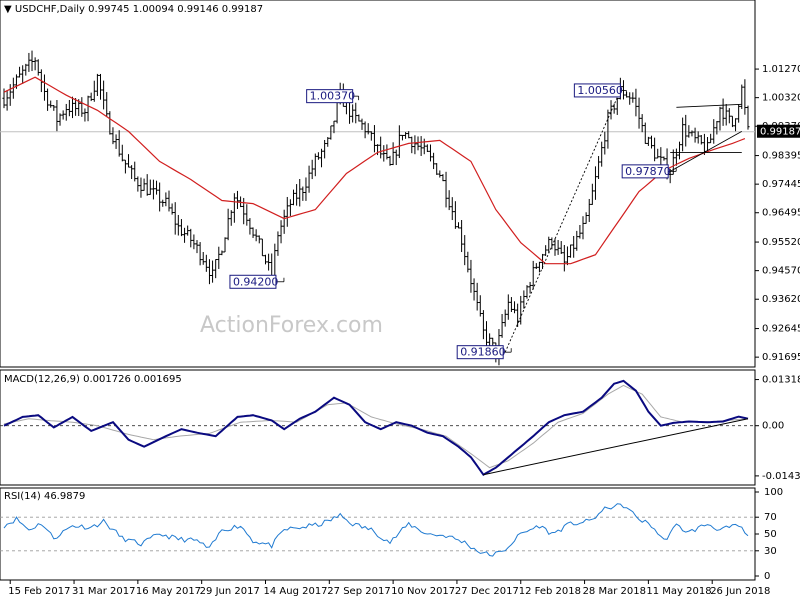  Describe the element at coordinates (487, 591) in the screenshot. I see `date-tick-label: 27 Dec 2017` at that location.